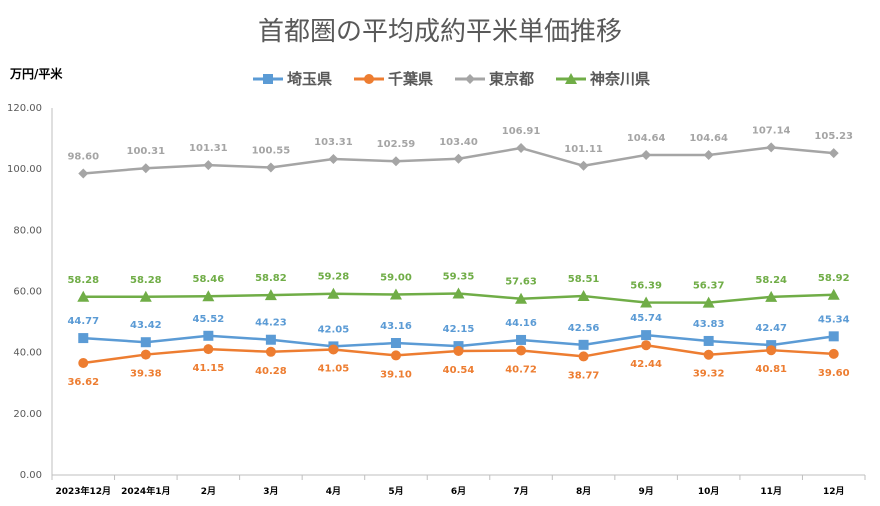 This screenshot has width=880, height=506. I want to click on data-label: 42.05, so click(334, 329).